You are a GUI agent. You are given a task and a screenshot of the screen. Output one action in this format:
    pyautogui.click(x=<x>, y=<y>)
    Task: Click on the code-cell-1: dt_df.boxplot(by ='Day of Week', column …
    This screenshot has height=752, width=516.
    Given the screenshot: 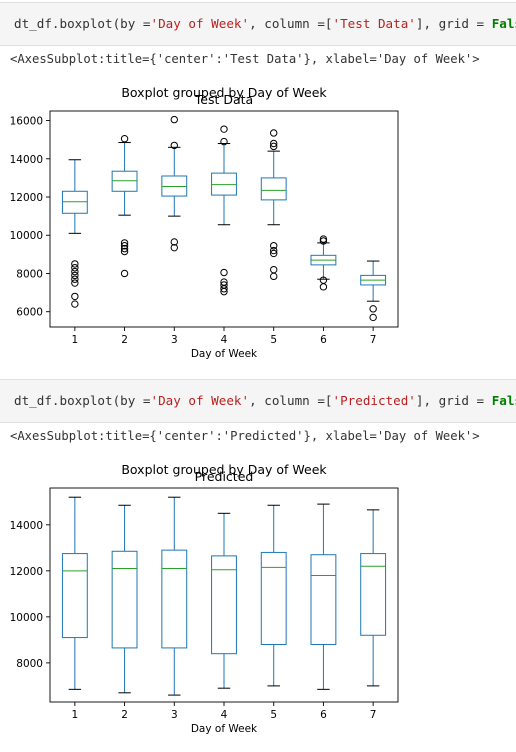 What is the action you would take?
    pyautogui.click(x=258, y=24)
    